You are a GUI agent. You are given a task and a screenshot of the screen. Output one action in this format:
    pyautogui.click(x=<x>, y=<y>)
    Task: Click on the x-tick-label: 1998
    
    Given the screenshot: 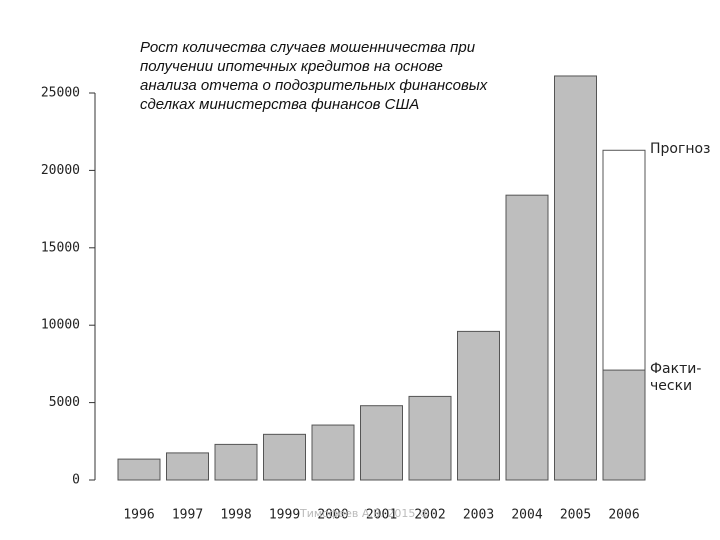 What is the action you would take?
    pyautogui.click(x=235, y=515)
    